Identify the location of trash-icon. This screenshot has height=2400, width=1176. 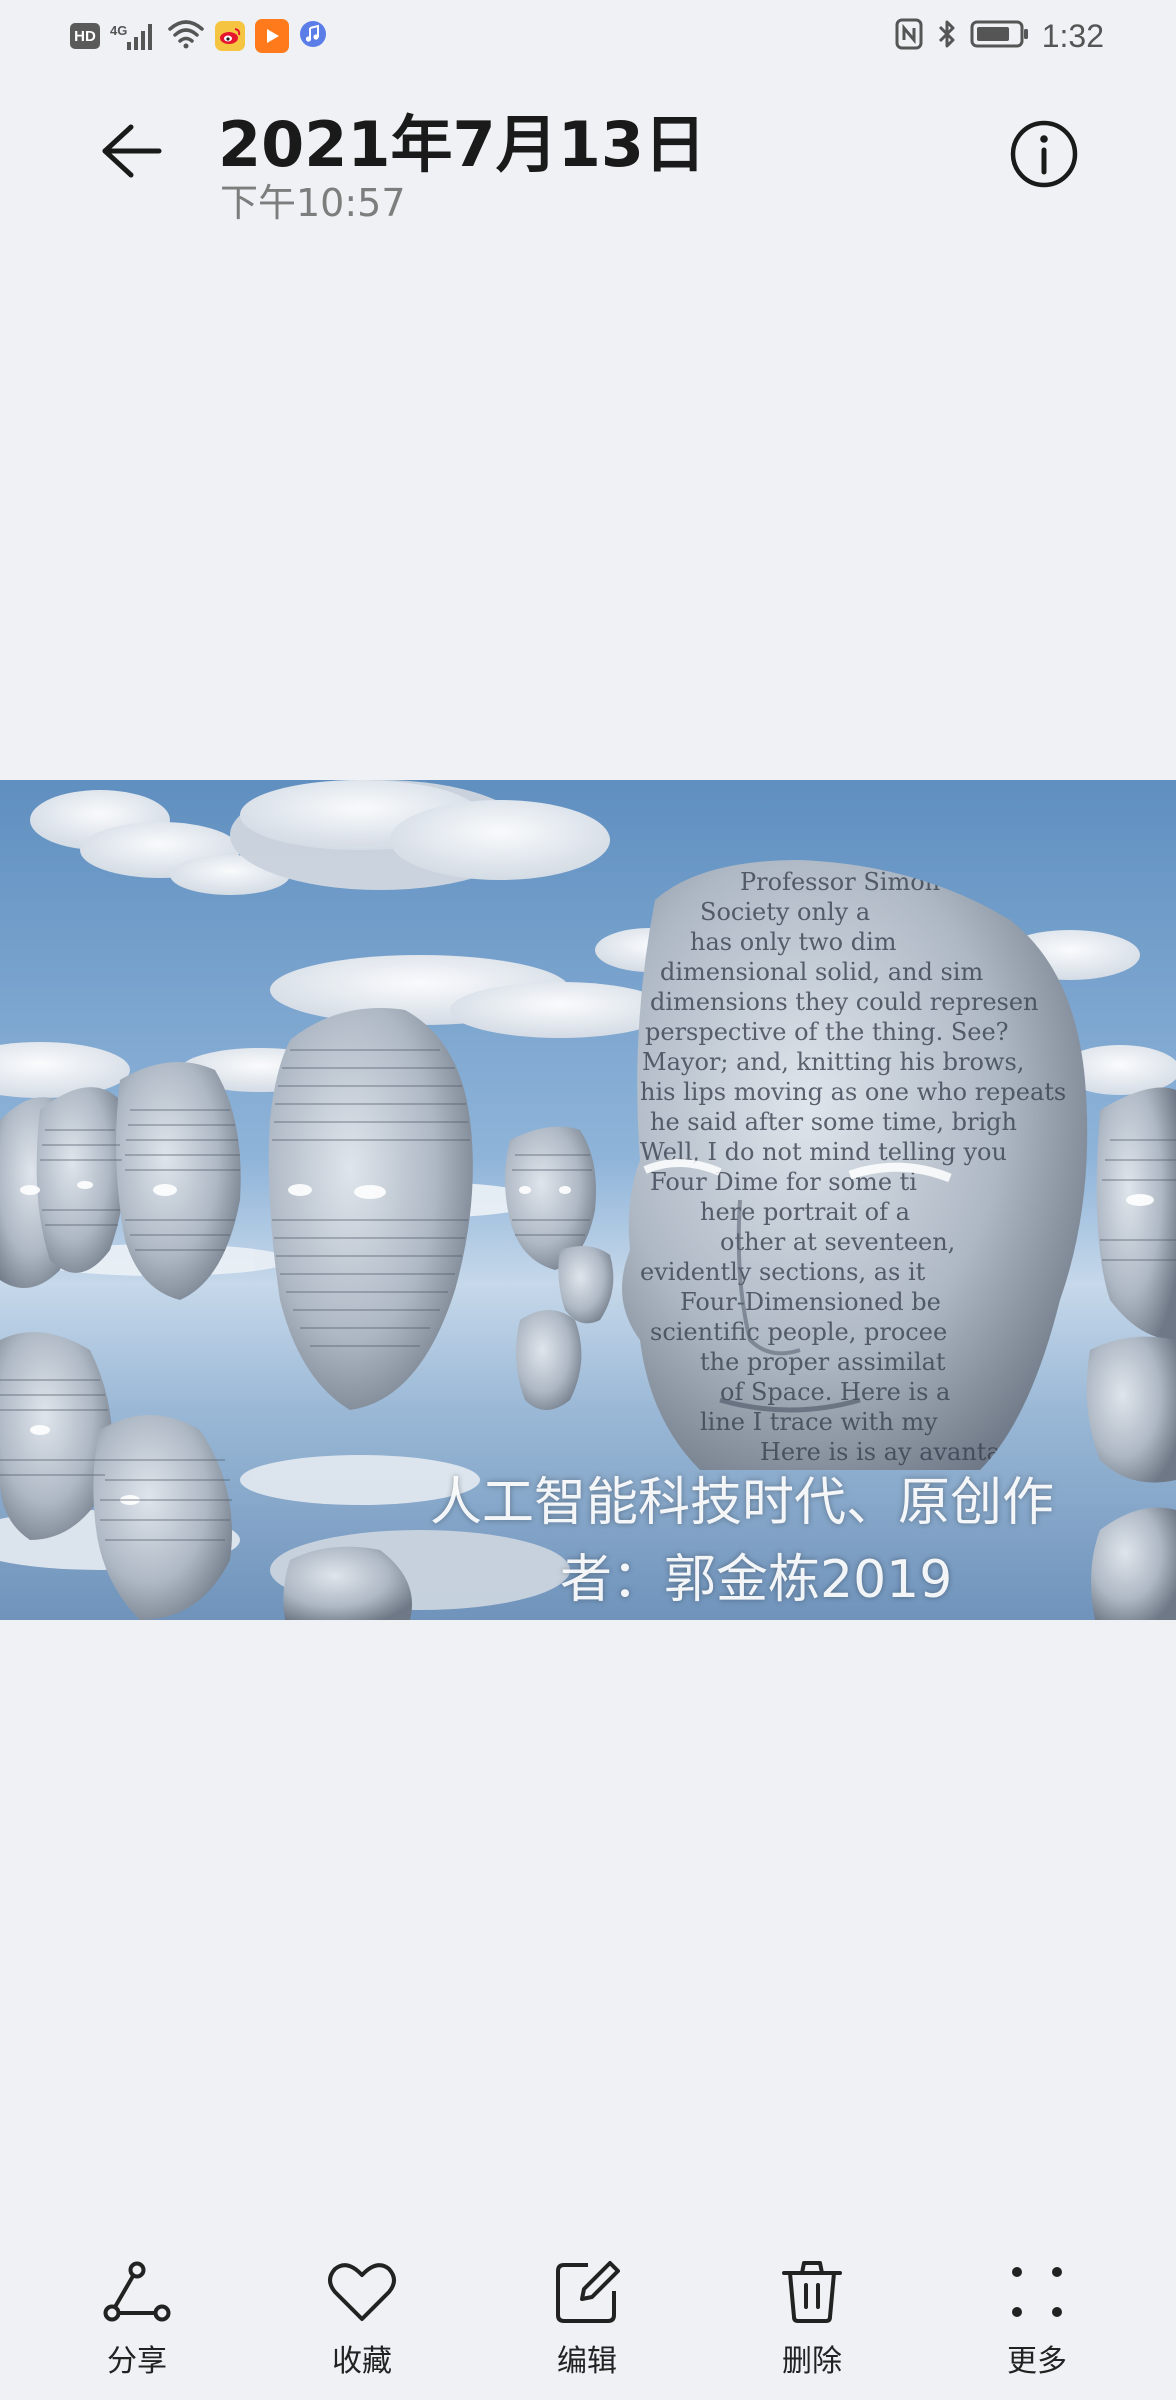
(812, 2292).